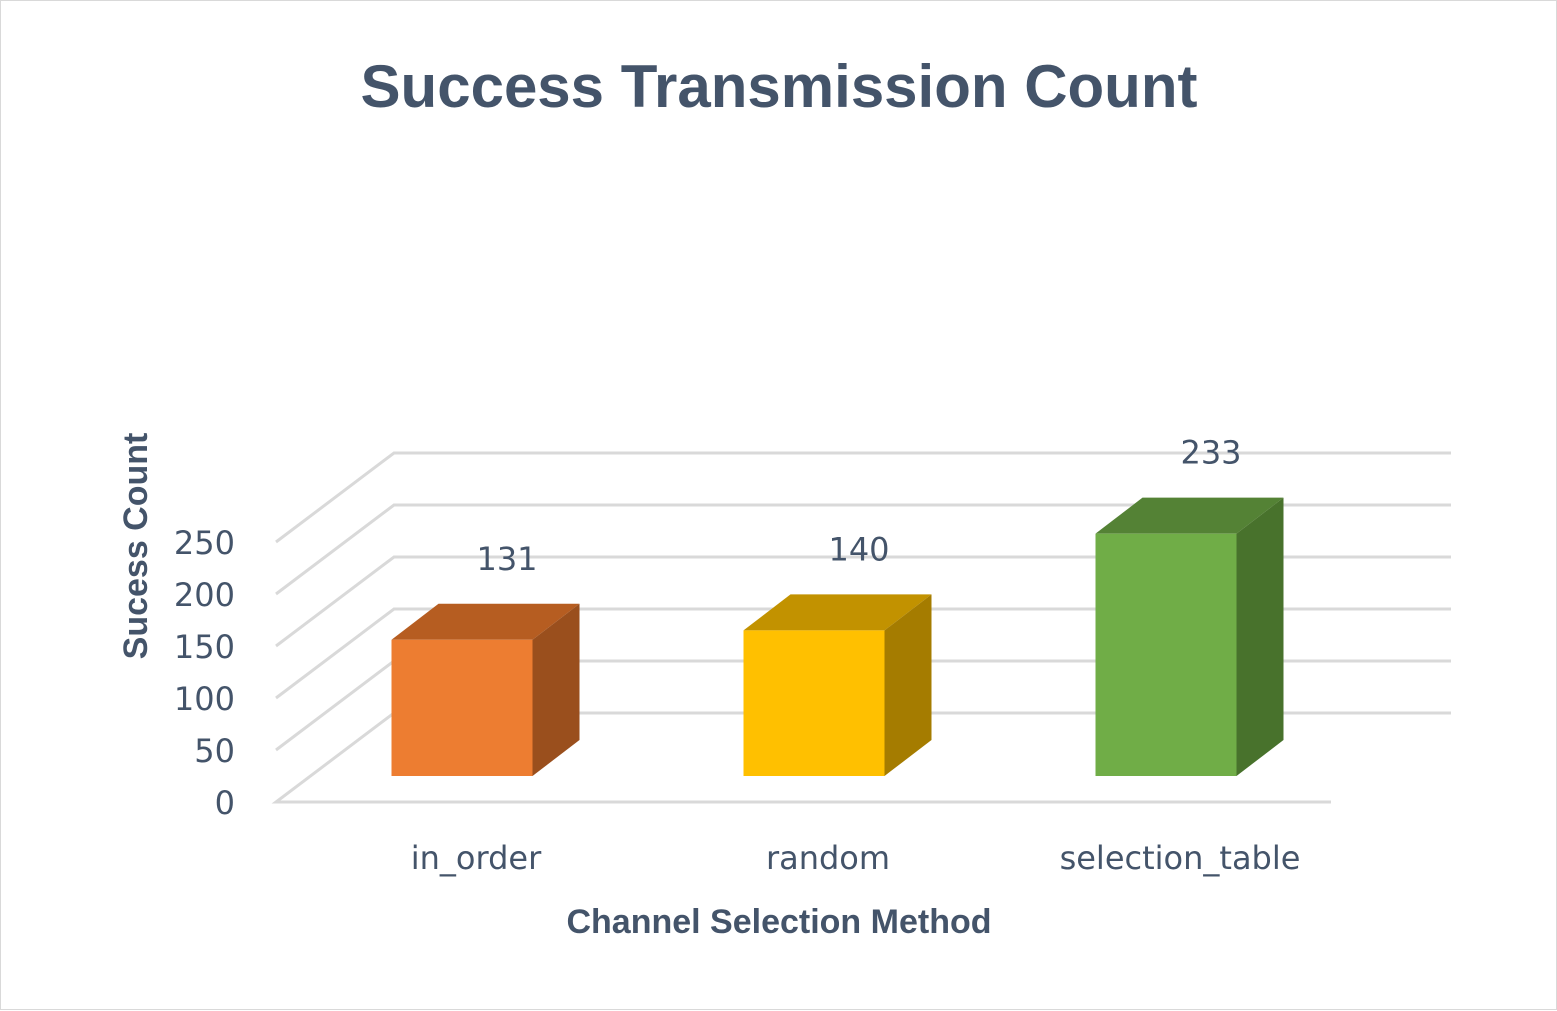  What do you see at coordinates (204, 673) in the screenshot?
I see `y-axis-ticks: 0 50 100 150 200 250` at bounding box center [204, 673].